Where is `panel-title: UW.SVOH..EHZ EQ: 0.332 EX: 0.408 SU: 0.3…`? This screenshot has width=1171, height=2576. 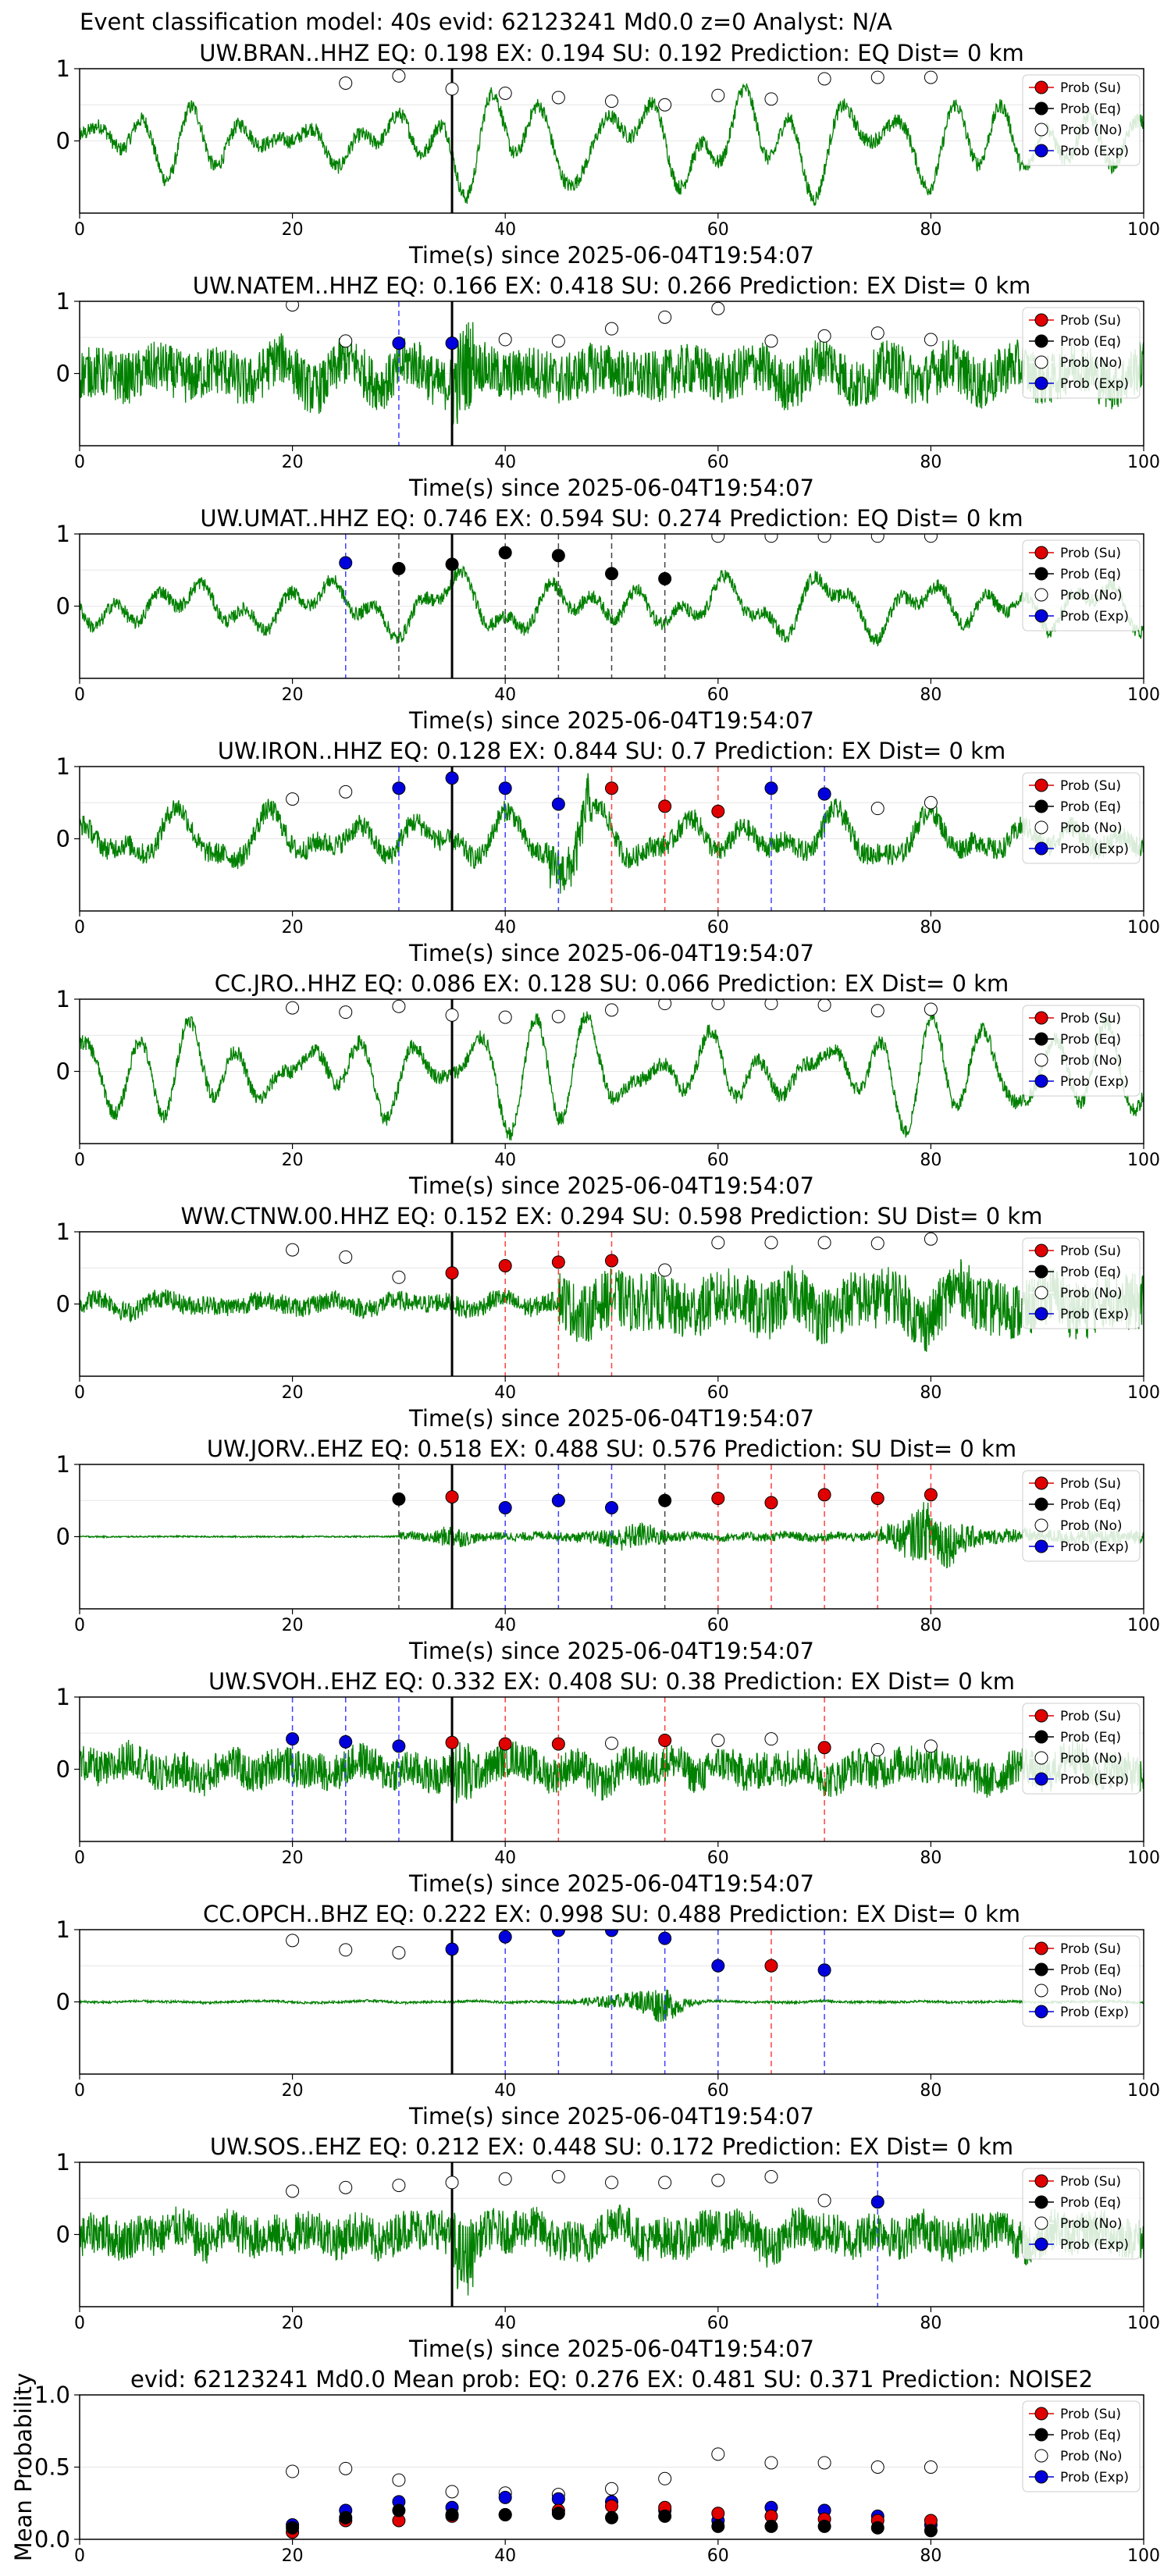 panel-title: UW.SVOH..EHZ EQ: 0.332 EX: 0.408 SU: 0.3… is located at coordinates (611, 1681).